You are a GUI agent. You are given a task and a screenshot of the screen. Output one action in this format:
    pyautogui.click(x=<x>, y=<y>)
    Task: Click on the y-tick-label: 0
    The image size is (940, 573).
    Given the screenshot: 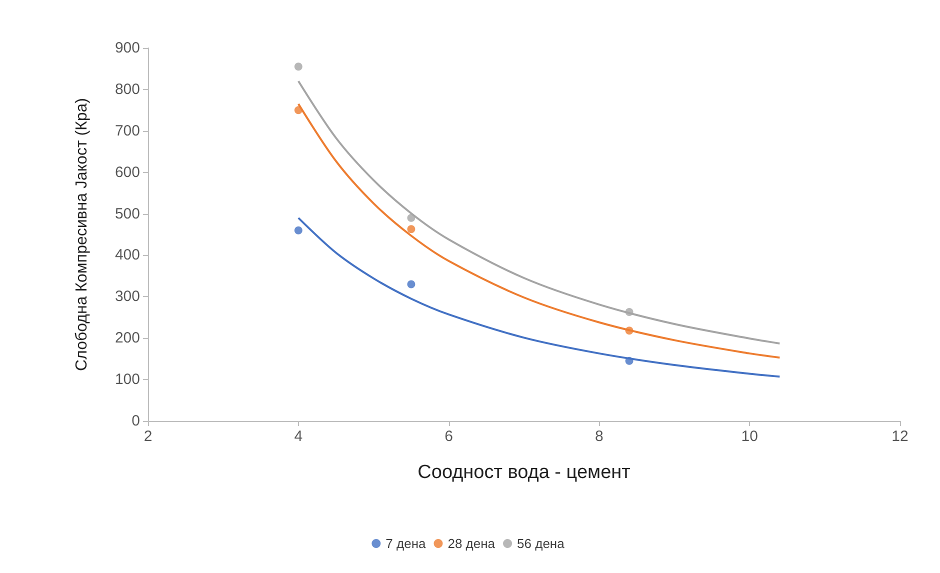 What is the action you would take?
    pyautogui.click(x=136, y=421)
    